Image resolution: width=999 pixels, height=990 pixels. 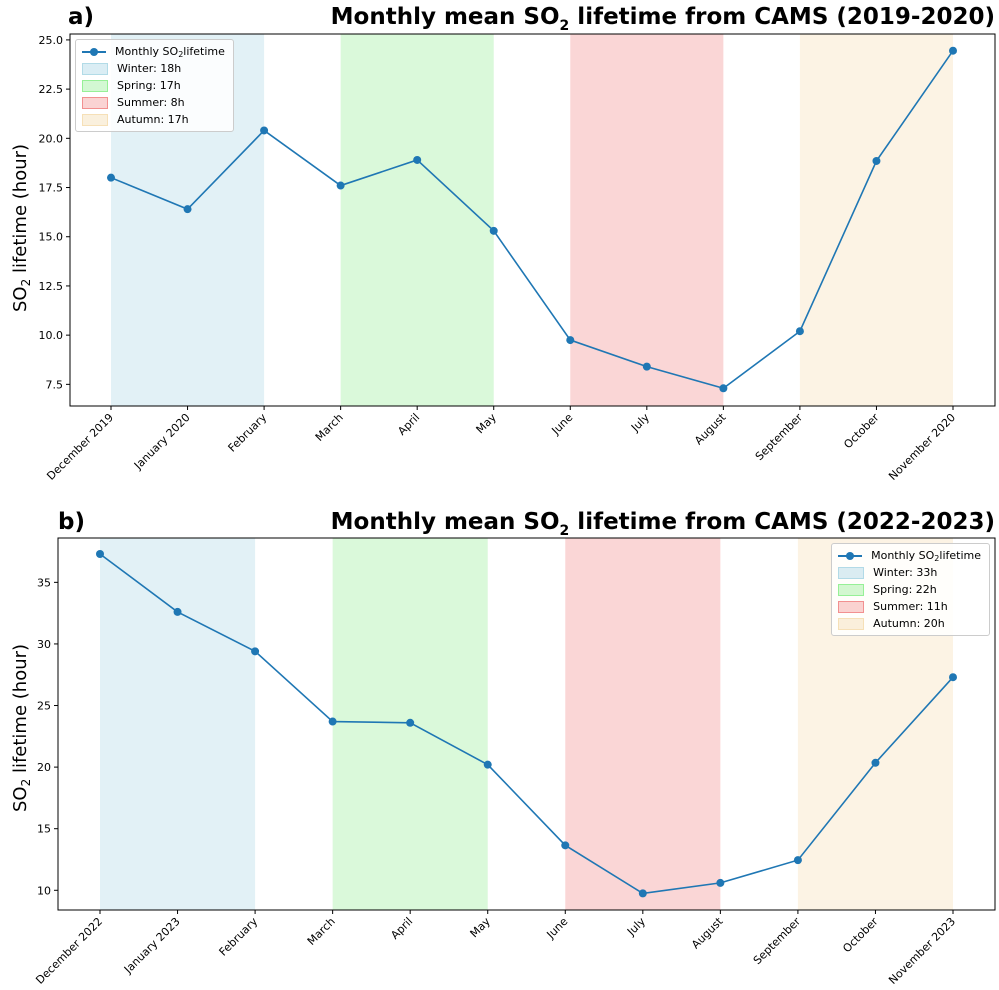 What do you see at coordinates (782, 522) in the screenshot?
I see `chart-title-b-suffix: lifetime from CAMS (2022-2023)` at bounding box center [782, 522].